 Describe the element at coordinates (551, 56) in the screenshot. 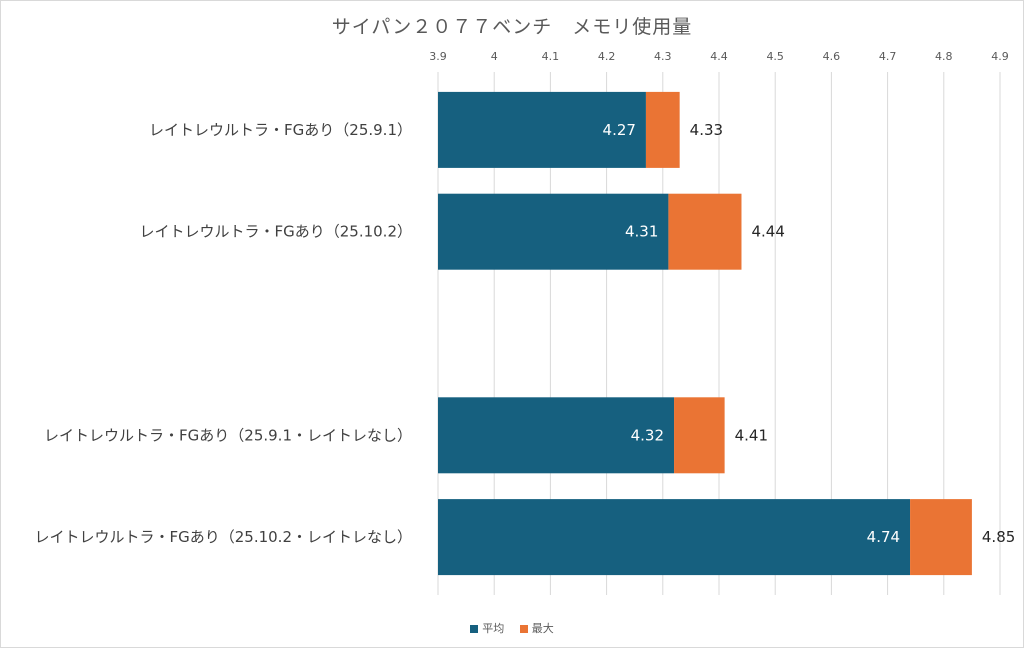

I see `x-tick-label: 4.1` at that location.